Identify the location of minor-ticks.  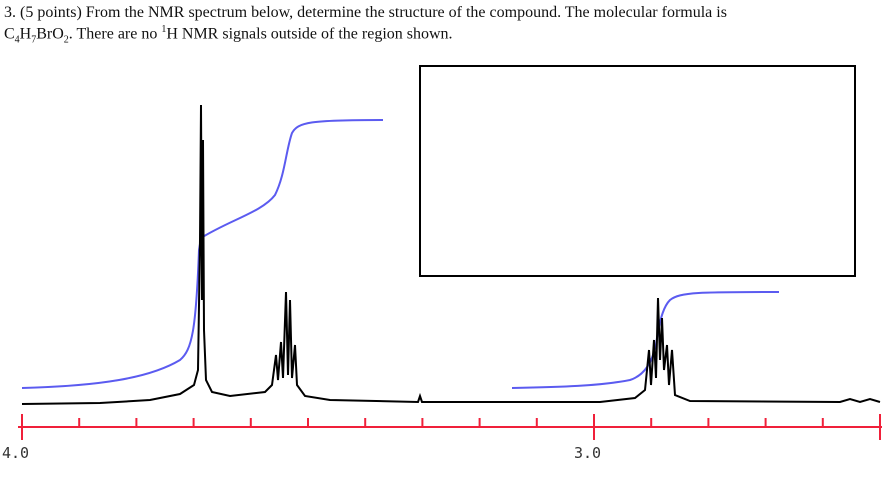
(451, 422).